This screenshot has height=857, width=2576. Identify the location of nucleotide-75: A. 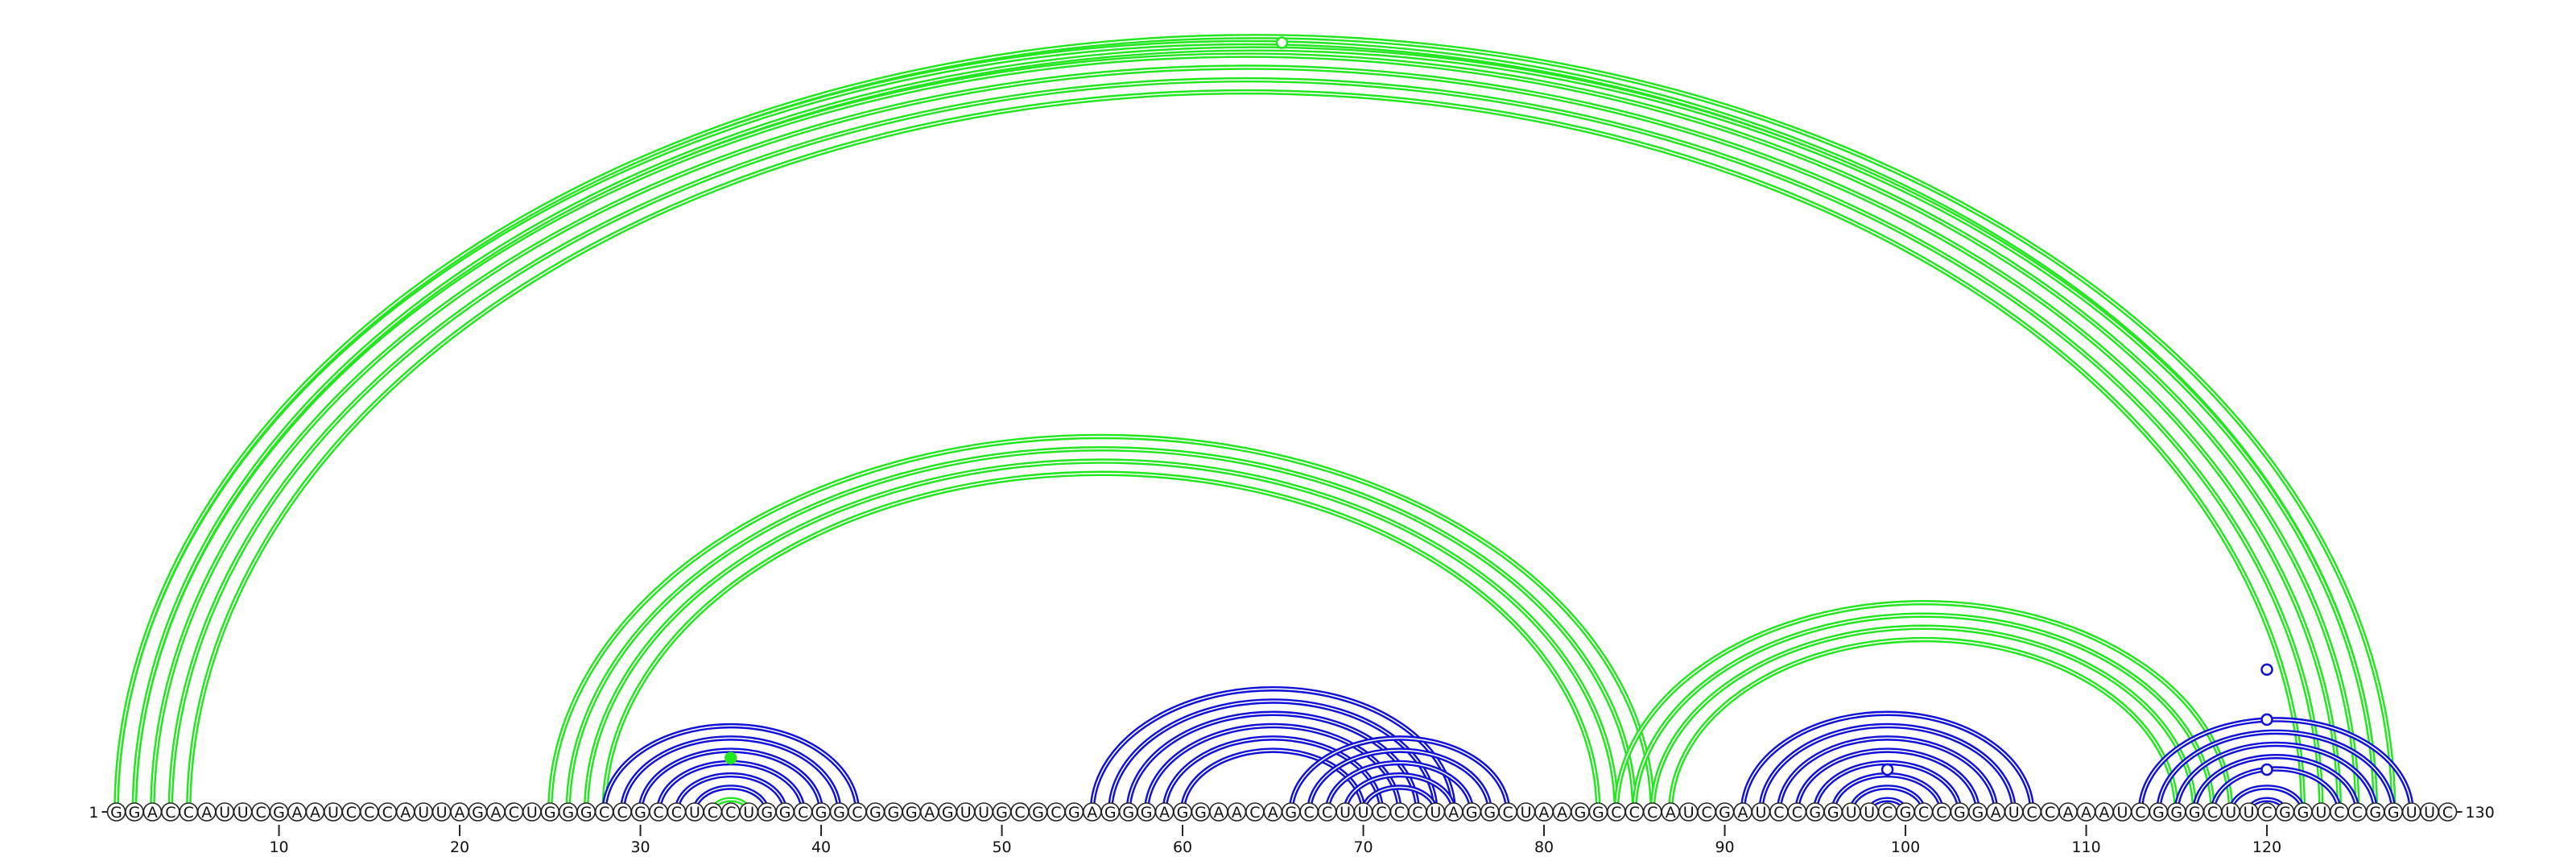
(1453, 813).